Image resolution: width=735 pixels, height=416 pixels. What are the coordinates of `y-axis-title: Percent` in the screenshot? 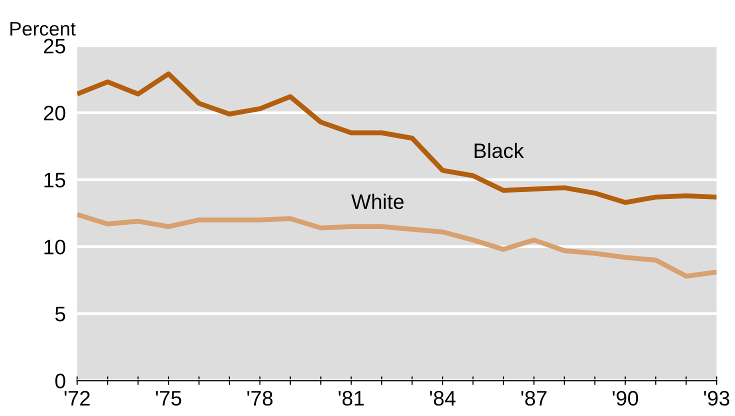 It's located at (43, 29).